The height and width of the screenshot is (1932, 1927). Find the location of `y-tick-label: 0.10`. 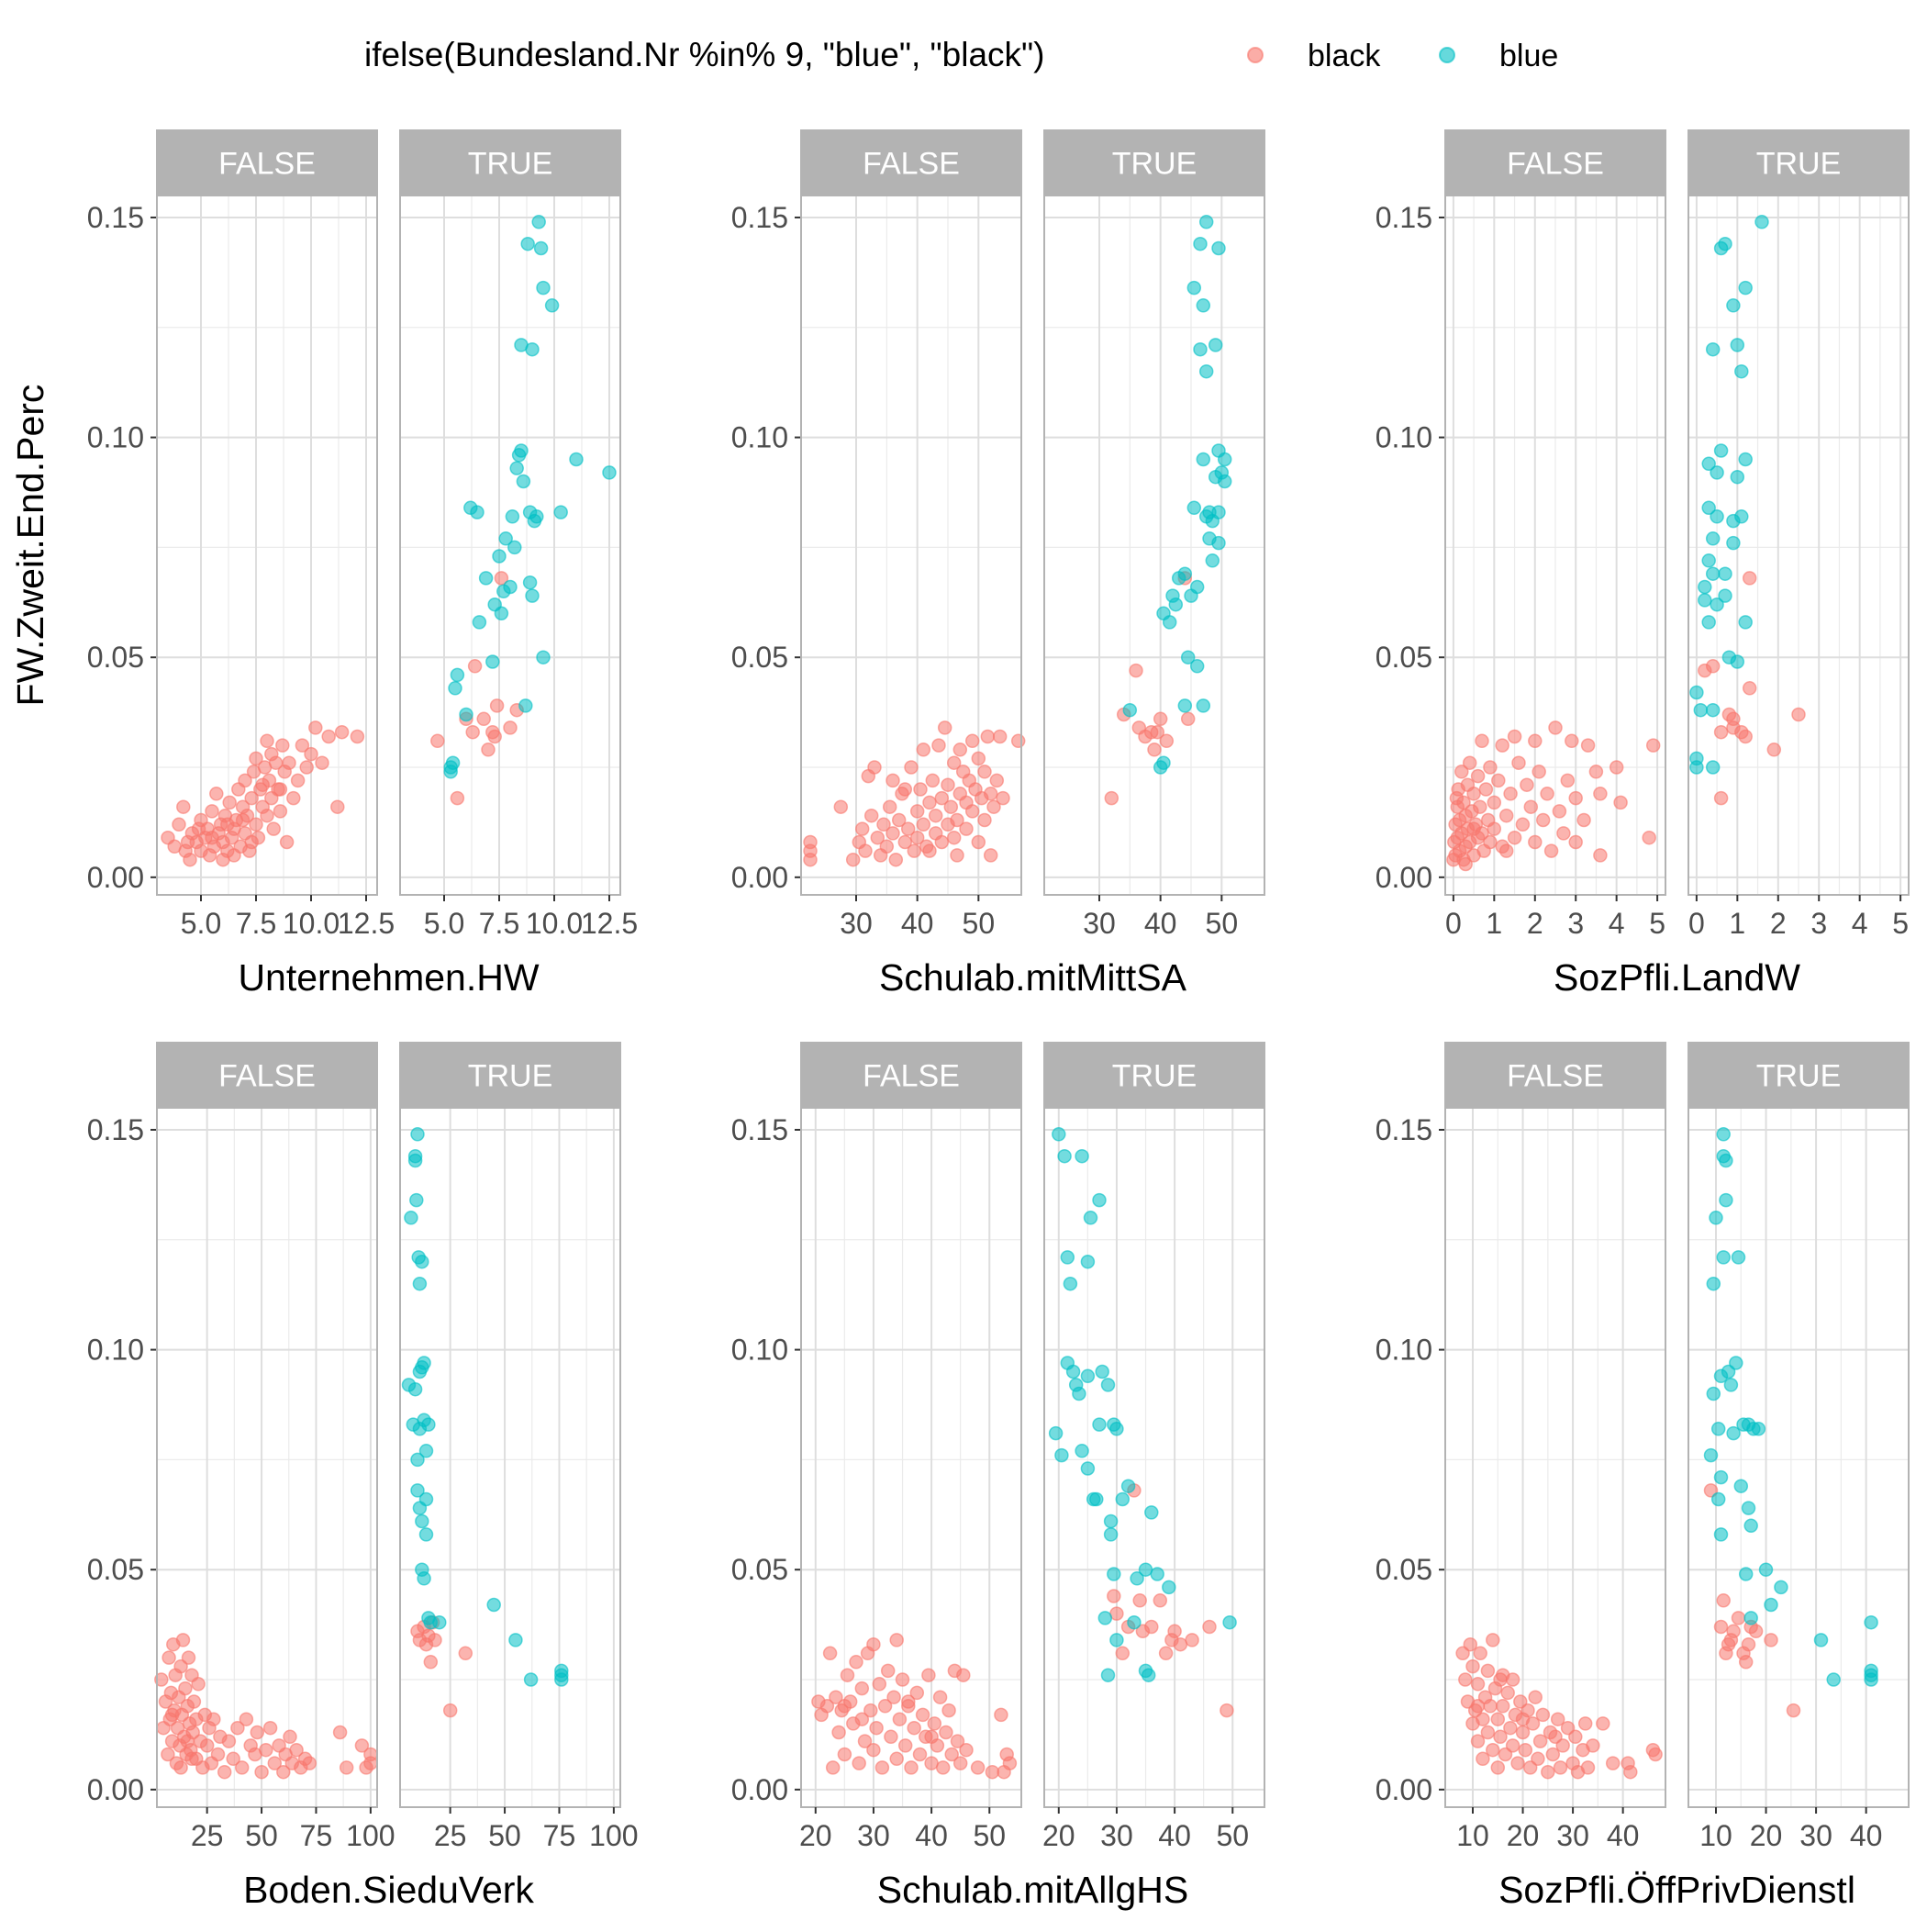

y-tick-label: 0.10 is located at coordinates (759, 437).